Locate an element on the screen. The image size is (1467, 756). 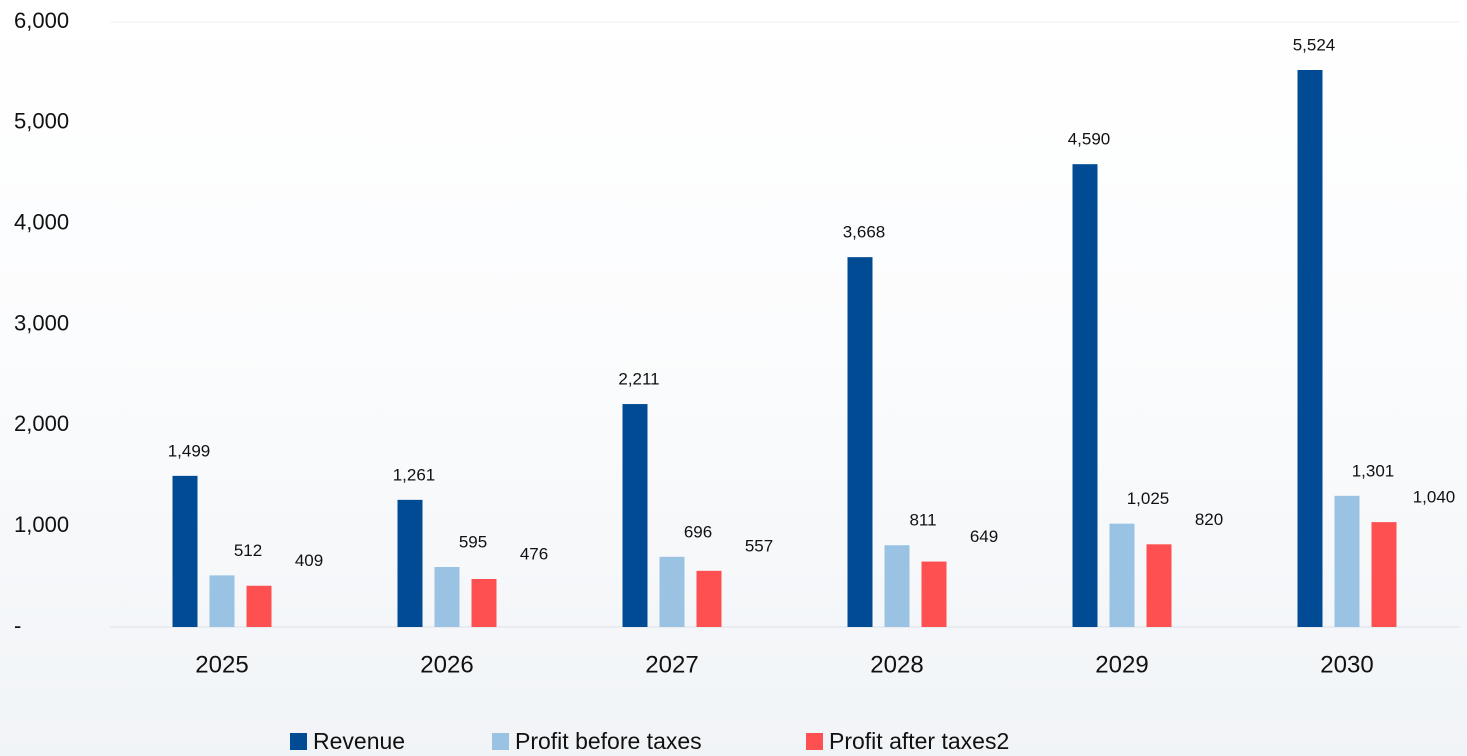
y-tick-label: 1,000 is located at coordinates (41, 524).